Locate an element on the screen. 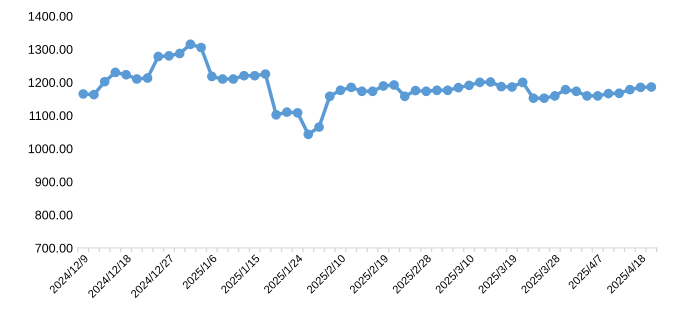 The width and height of the screenshot is (677, 322). y-tick-label: 1000.00 is located at coordinates (50, 149).